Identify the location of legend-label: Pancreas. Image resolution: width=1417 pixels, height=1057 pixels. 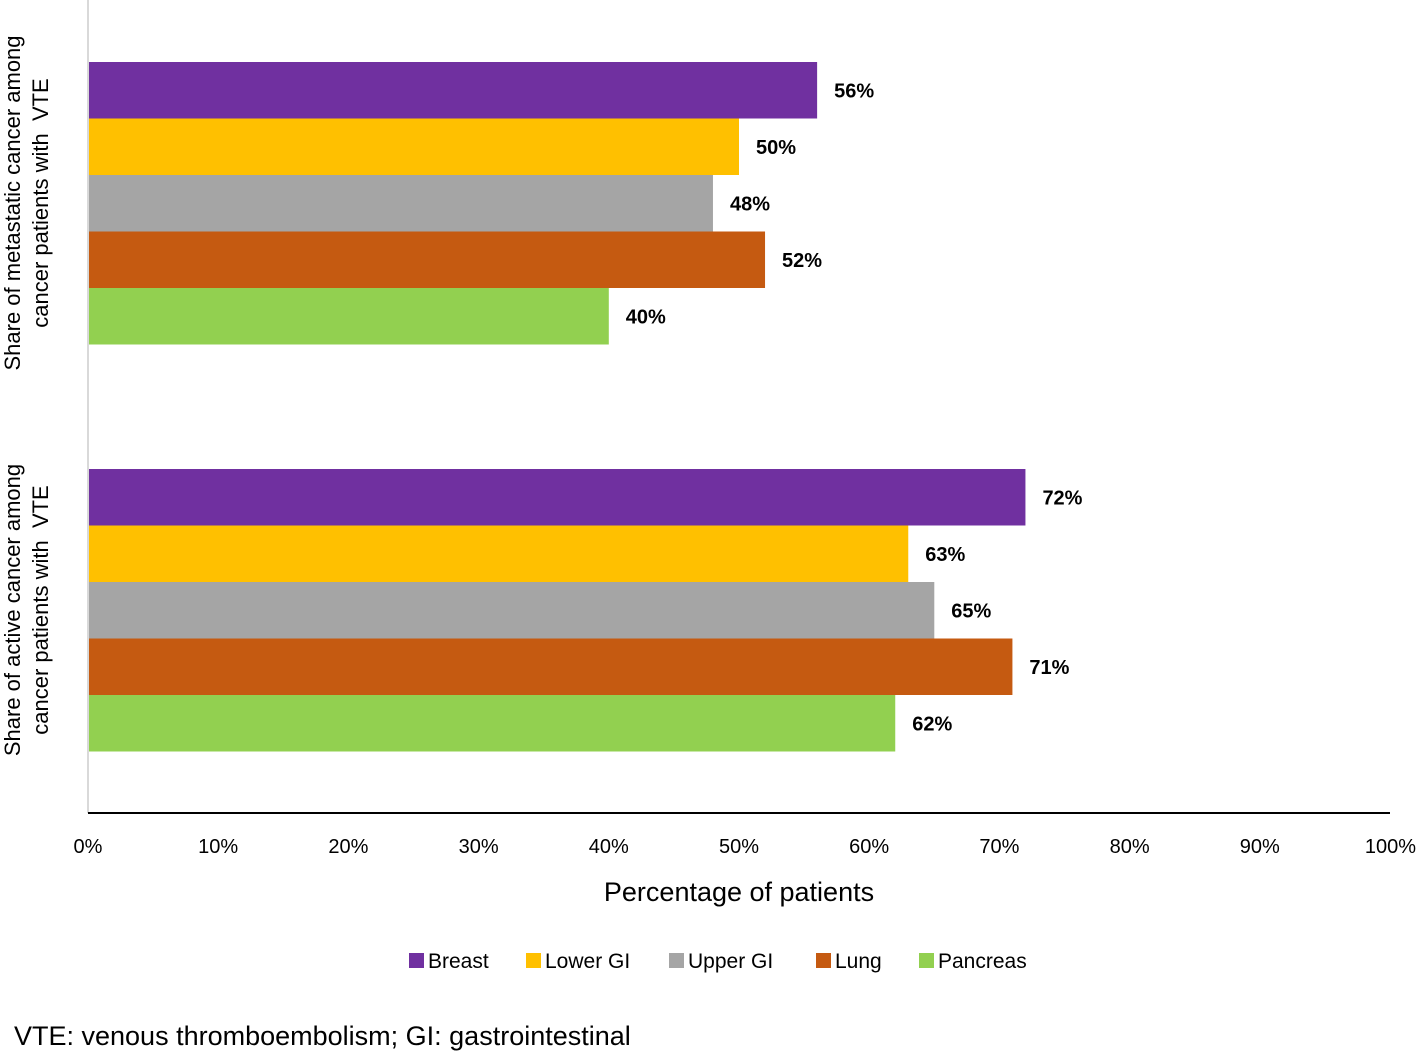
(982, 961).